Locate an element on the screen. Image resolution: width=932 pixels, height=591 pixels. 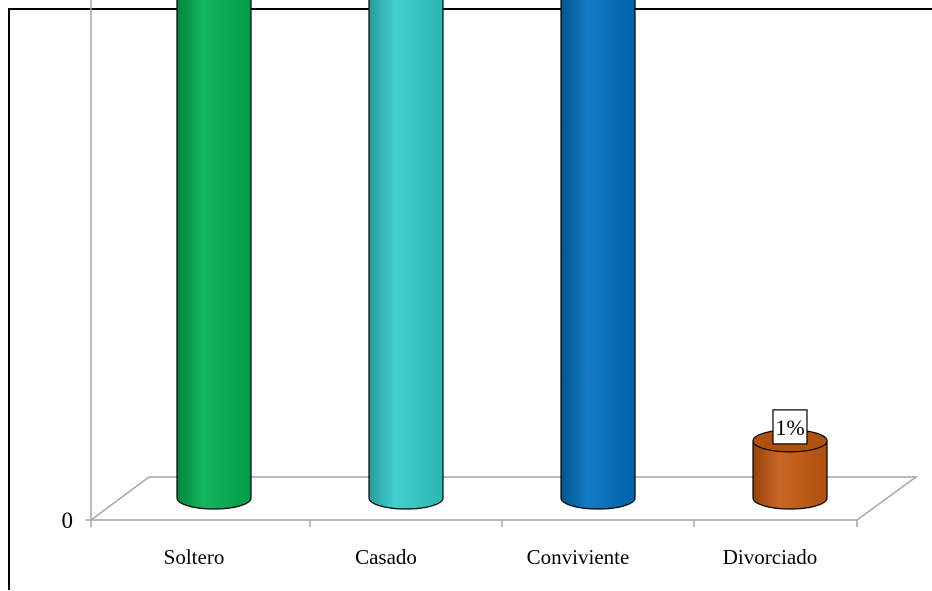
x-category-label: Casado is located at coordinates (386, 557).